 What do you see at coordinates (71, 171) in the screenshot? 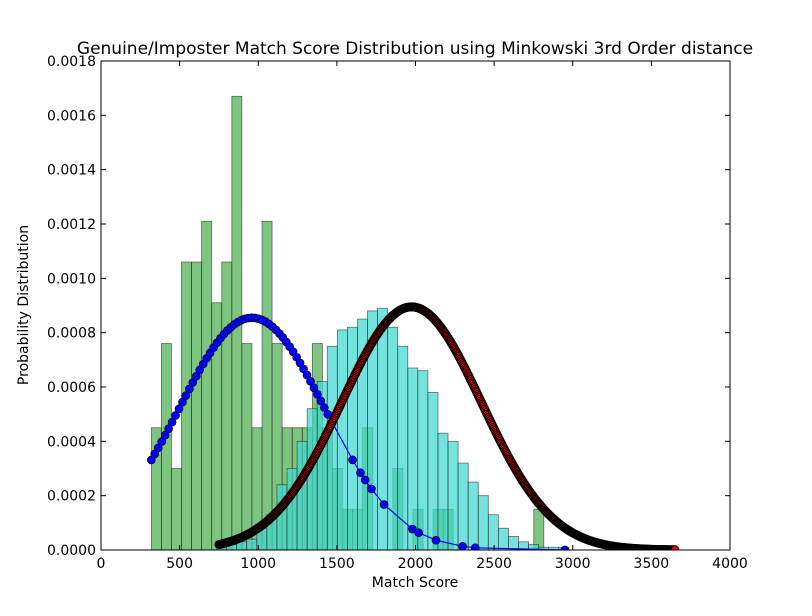
I see `y-tick-label: 0.0014` at bounding box center [71, 171].